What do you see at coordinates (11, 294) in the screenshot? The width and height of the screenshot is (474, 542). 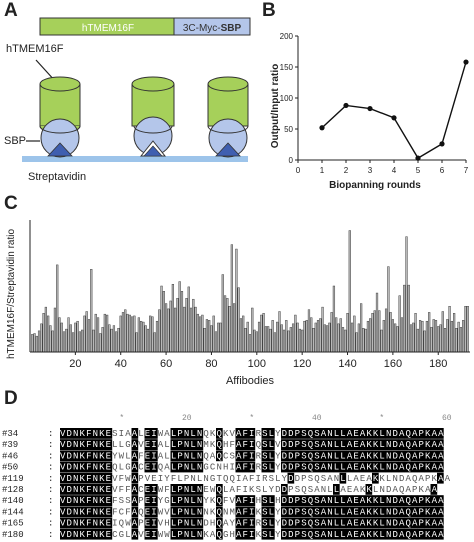 I see `chart-c-ylabel: hTMEM16F/Streptavidin ratio` at bounding box center [11, 294].